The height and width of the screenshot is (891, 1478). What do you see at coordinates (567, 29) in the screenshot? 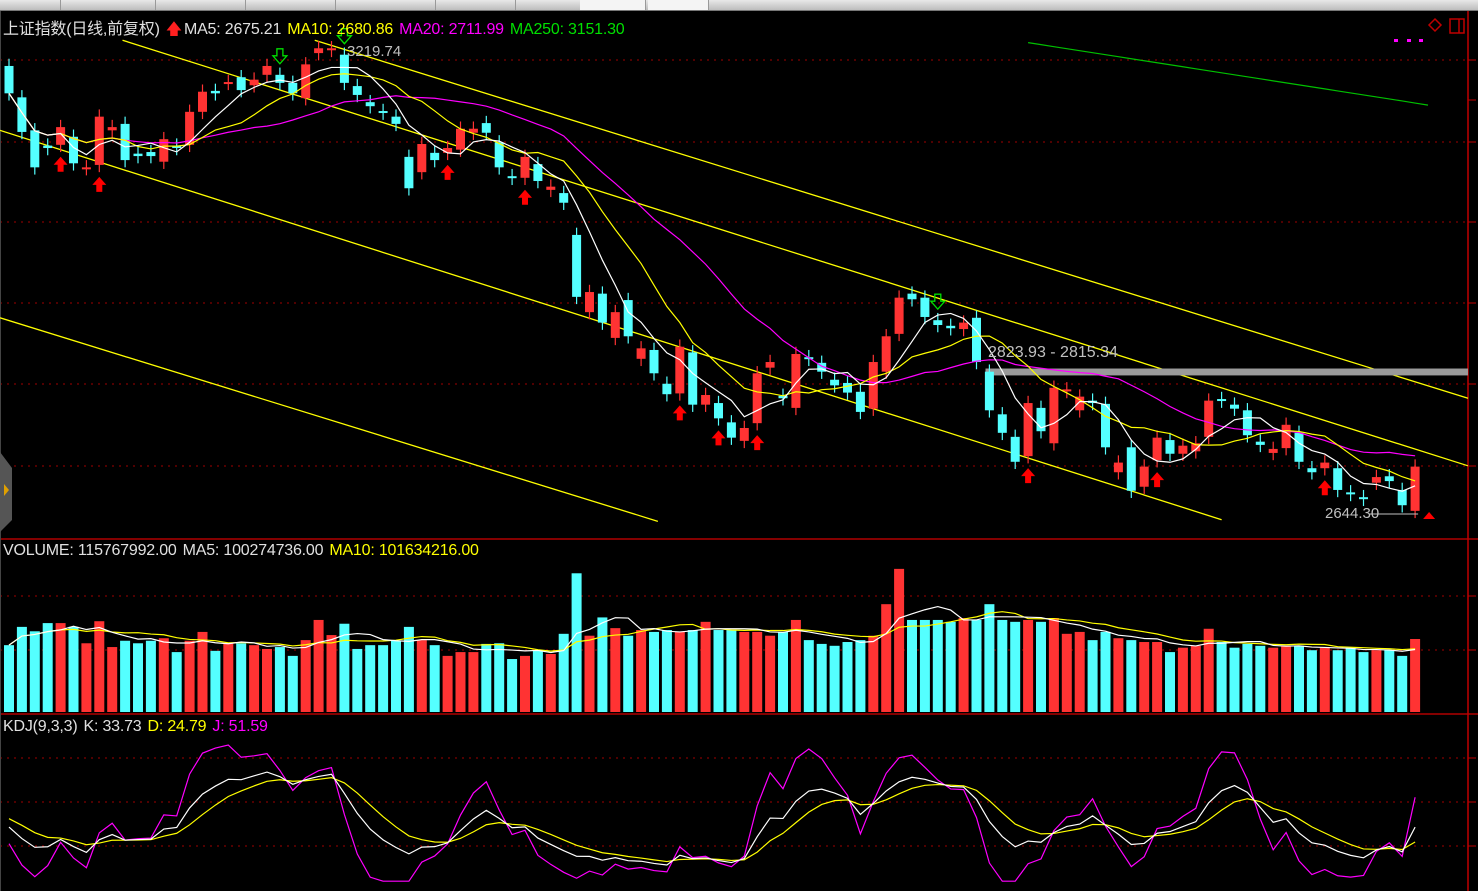
I see `ma250-value: MA250: 3151.30` at bounding box center [567, 29].